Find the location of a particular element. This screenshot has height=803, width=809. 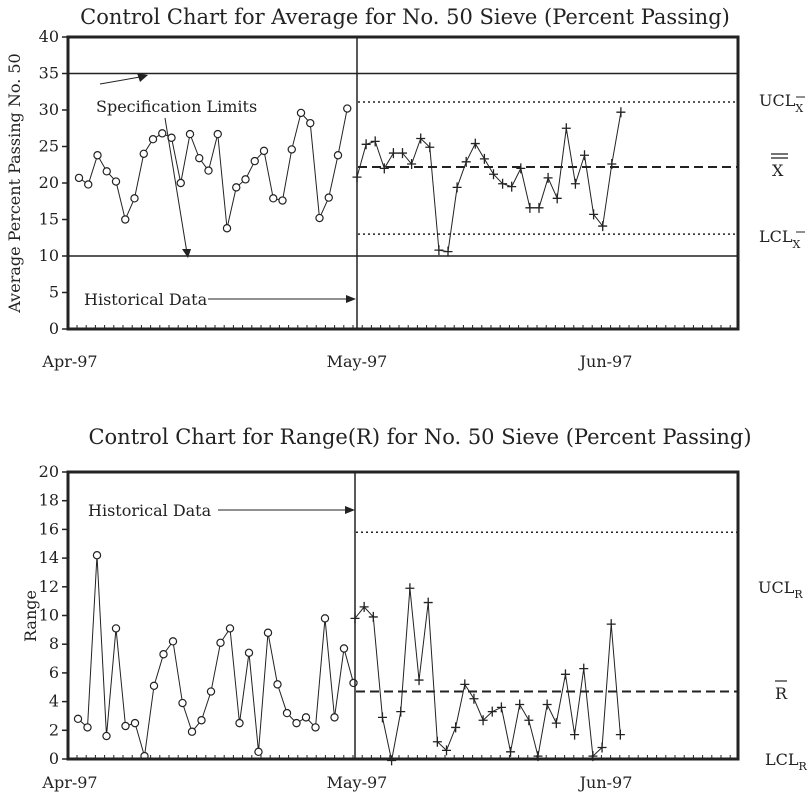

historical-data-annotation-bottom: Historical Data is located at coordinates (150, 510).